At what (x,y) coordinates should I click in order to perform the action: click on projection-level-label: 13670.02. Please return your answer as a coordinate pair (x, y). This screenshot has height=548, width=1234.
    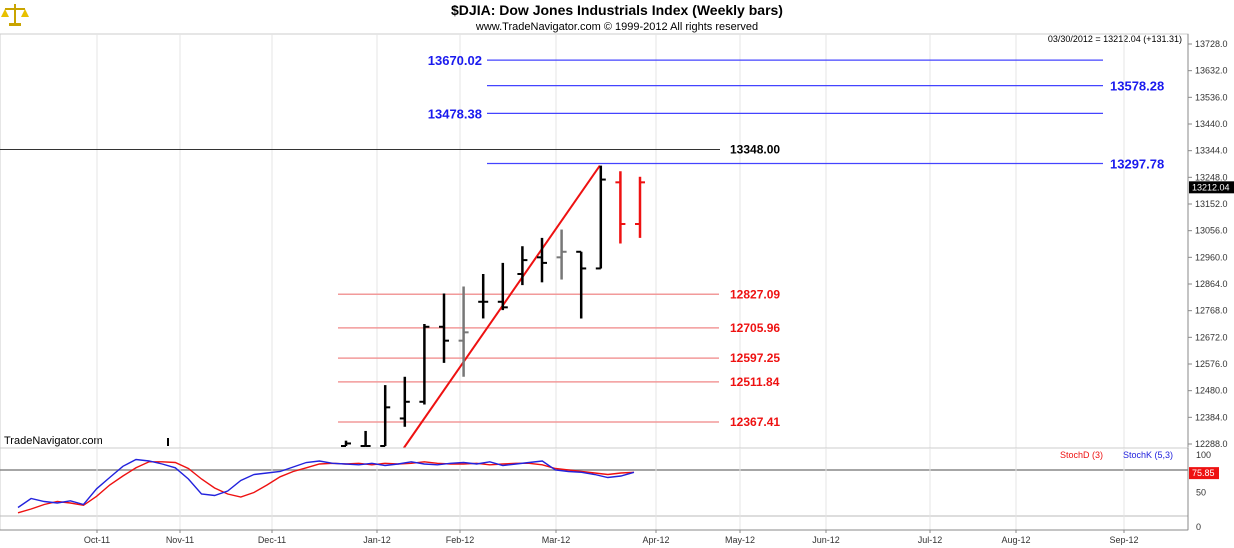
    Looking at the image, I should click on (455, 60).